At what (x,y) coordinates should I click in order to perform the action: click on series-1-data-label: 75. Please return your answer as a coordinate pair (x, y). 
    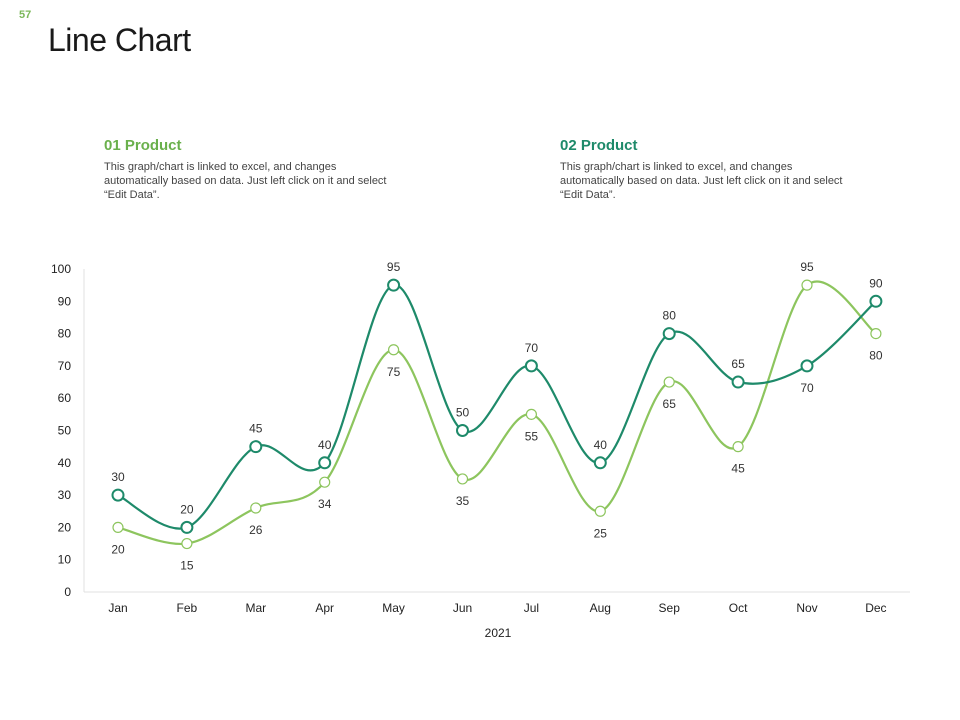
    Looking at the image, I should click on (394, 372).